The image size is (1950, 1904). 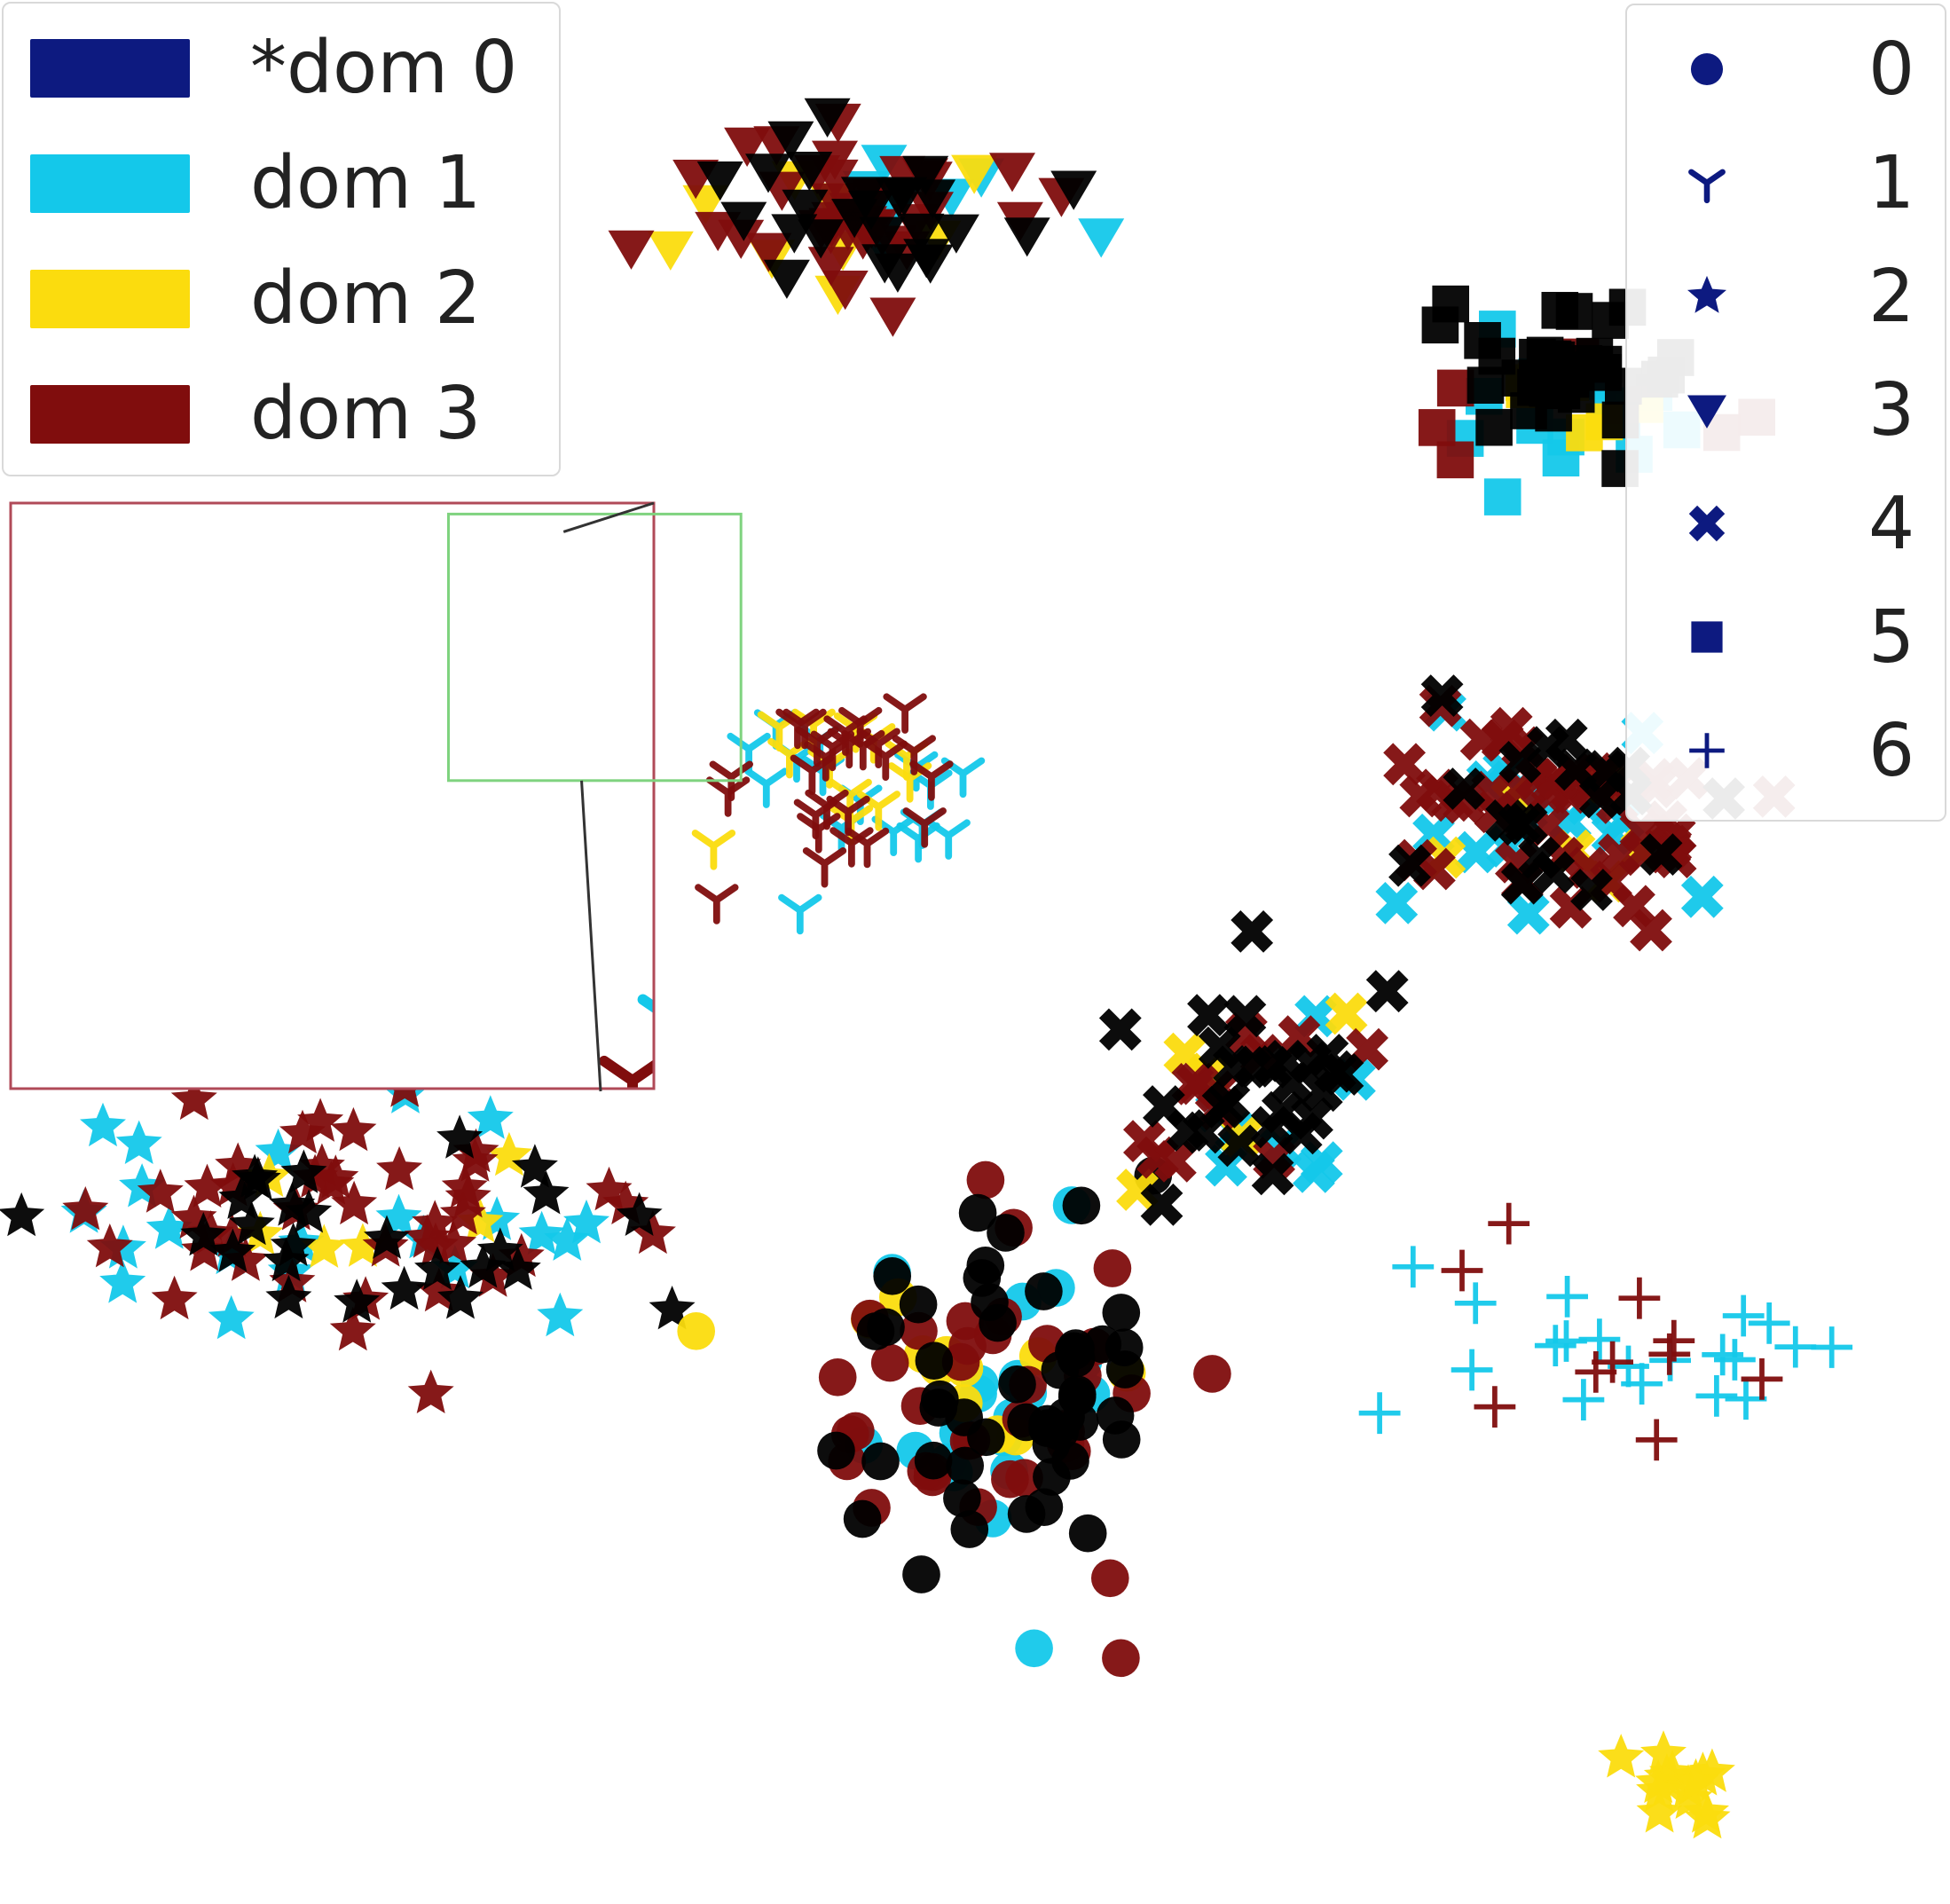 What do you see at coordinates (595, 647) in the screenshot?
I see `zoom-source-frame` at bounding box center [595, 647].